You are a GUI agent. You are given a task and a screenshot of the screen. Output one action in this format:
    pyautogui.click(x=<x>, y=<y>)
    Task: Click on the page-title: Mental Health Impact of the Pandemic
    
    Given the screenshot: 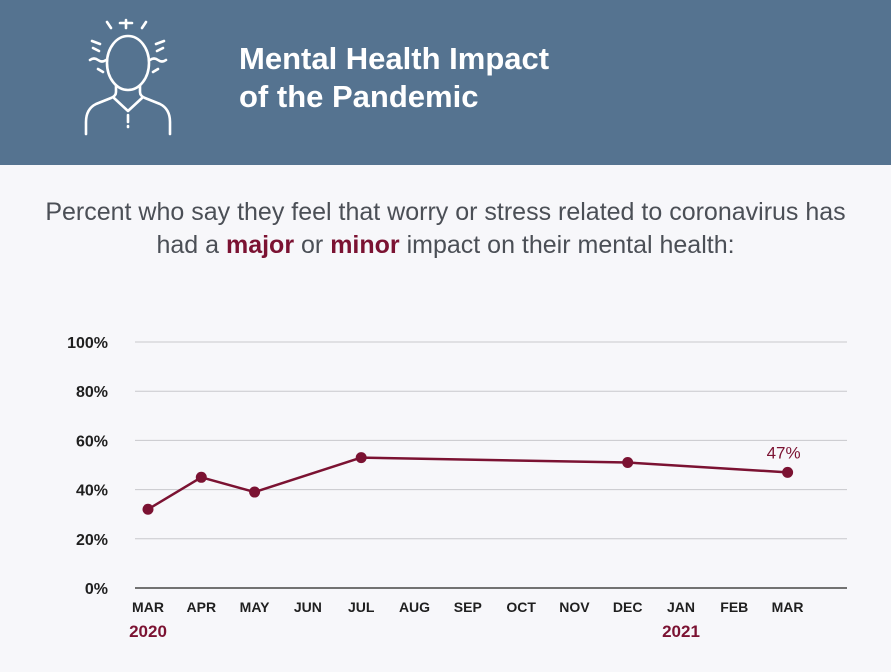 What is the action you would take?
    pyautogui.click(x=394, y=78)
    